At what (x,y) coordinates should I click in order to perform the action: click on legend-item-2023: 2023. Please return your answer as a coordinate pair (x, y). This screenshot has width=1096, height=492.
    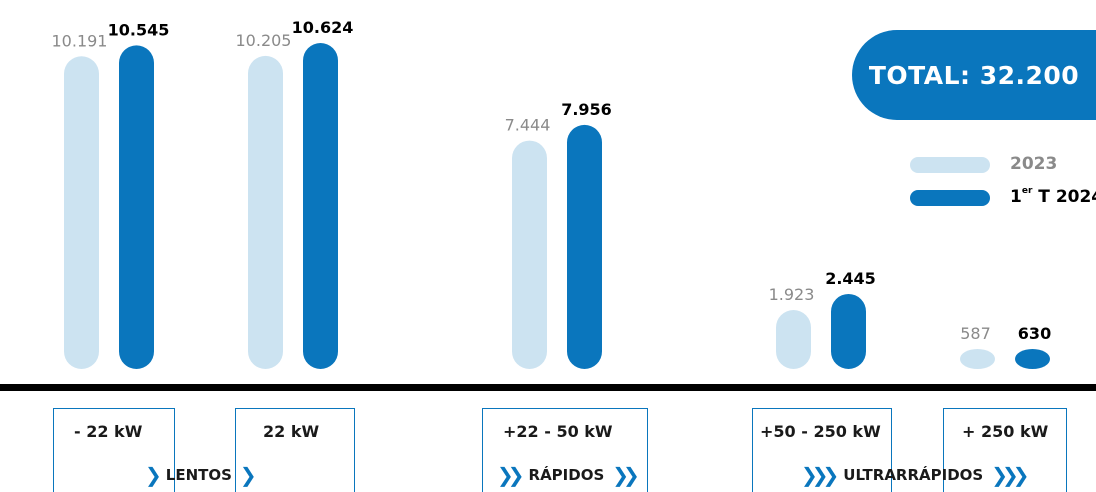
    Looking at the image, I should click on (983, 164).